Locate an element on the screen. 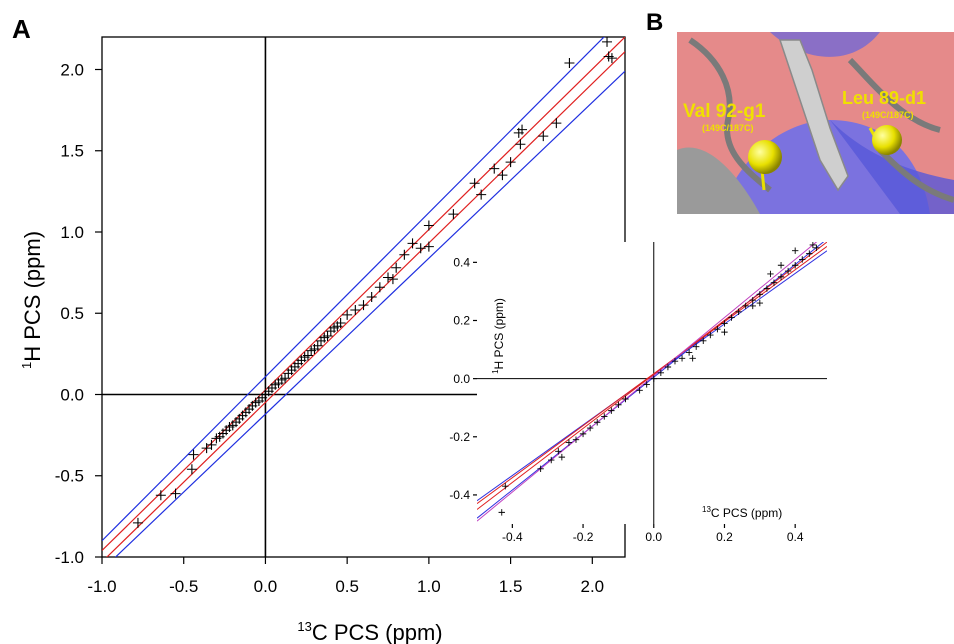 This screenshot has height=644, width=954. label-leu-89-sub: (149C/187C) is located at coordinates (888, 115).